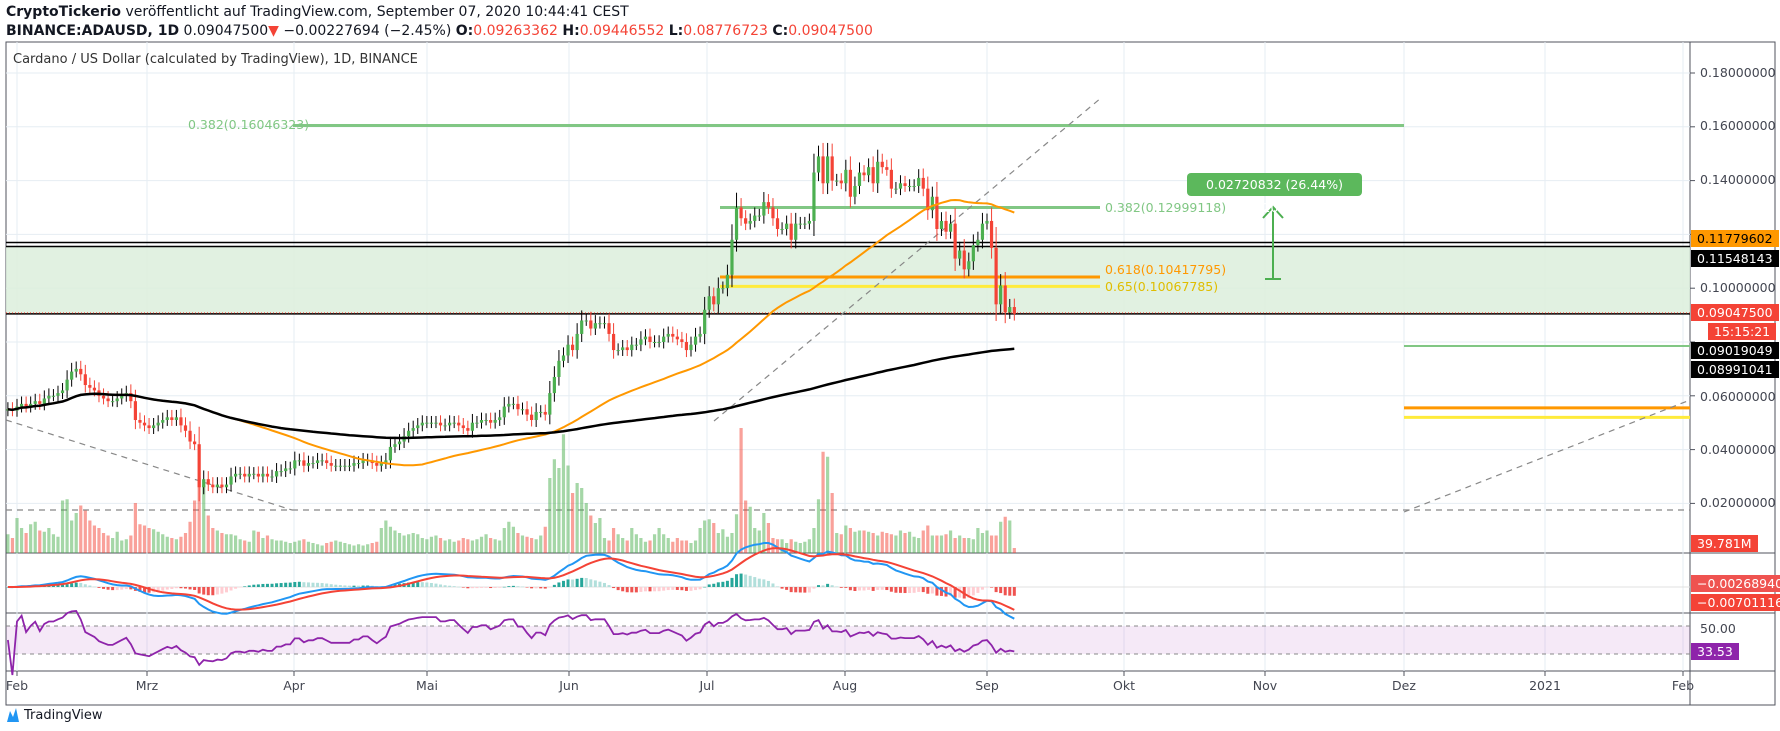 The height and width of the screenshot is (731, 1780). Describe the element at coordinates (515, 31) in the screenshot. I see `open-value: 0.09263362` at that location.